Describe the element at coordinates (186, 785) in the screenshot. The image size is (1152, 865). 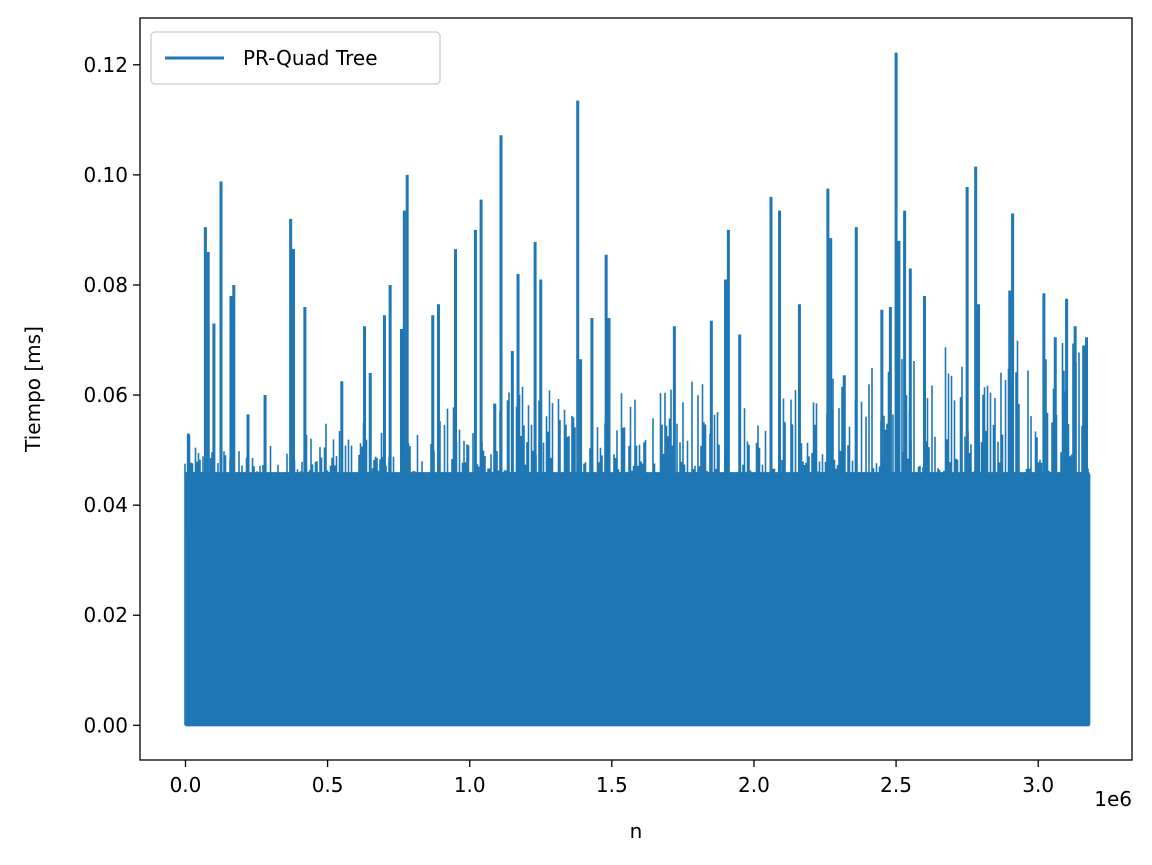
I see `x-tick-label: 0.0` at that location.